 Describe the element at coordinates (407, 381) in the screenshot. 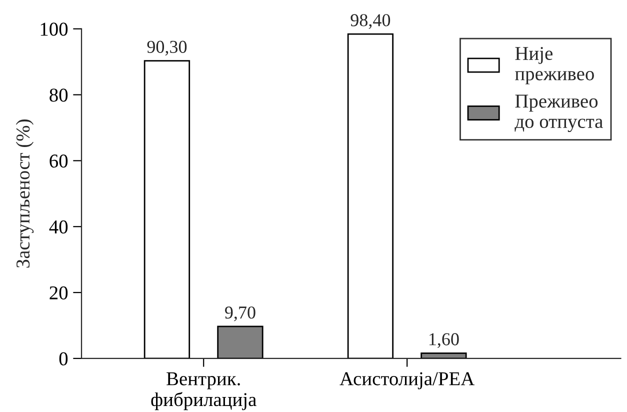

I see `x-tick-label: Асистолија/PEA` at that location.